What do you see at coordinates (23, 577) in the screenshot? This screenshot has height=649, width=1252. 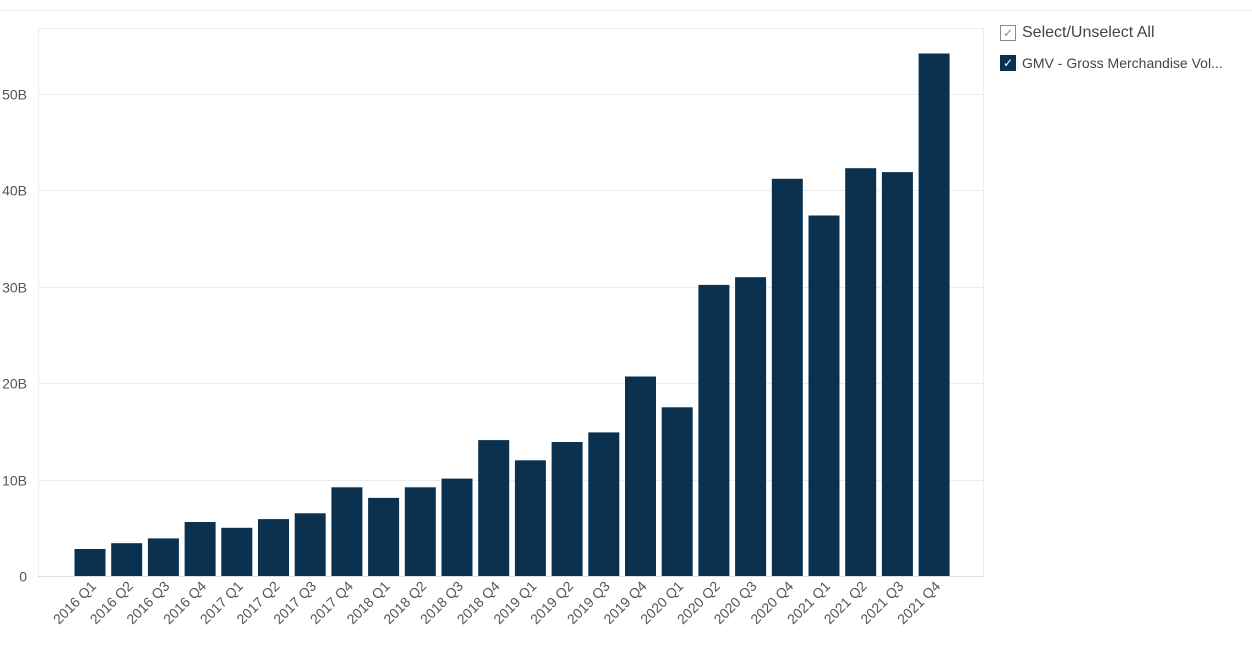 I see `y-tick-label: 0` at bounding box center [23, 577].